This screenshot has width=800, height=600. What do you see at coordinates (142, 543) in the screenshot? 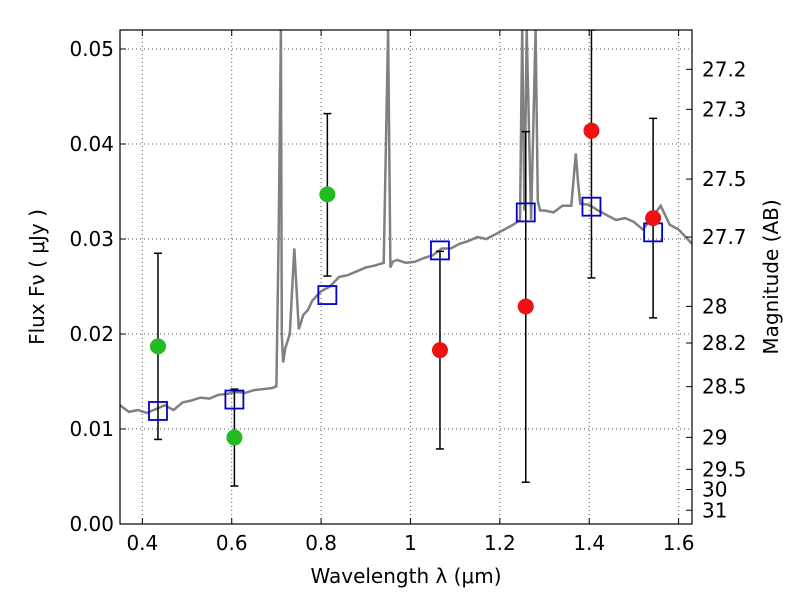
I see `x-tick-label: 0.4` at bounding box center [142, 543].